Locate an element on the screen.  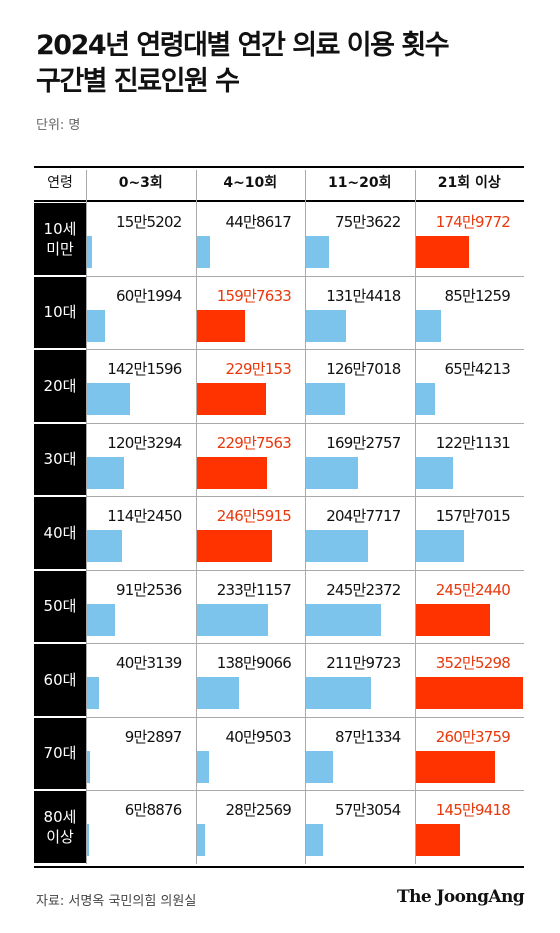
cell-value: 245만2440 is located at coordinates (473, 589).